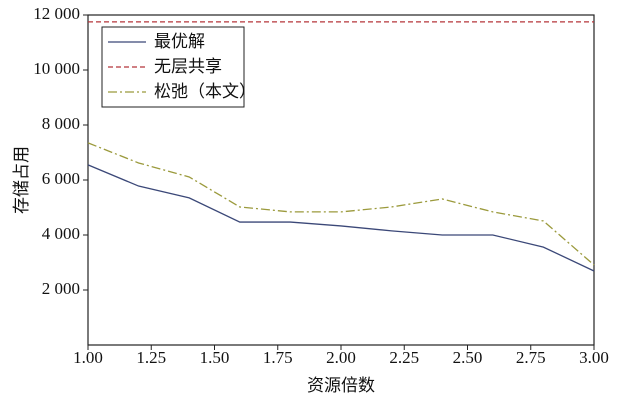  Describe the element at coordinates (341, 357) in the screenshot. I see `x-tick-label: 2.00` at that location.